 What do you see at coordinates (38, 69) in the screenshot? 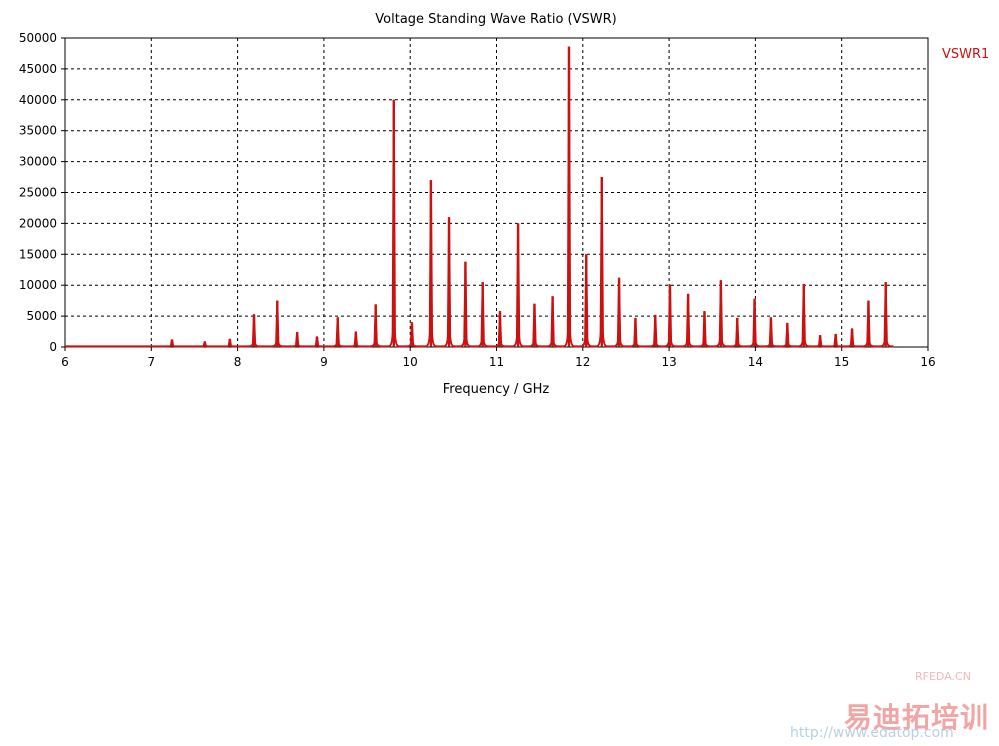
I see `y-tick-label: 45000` at bounding box center [38, 69].